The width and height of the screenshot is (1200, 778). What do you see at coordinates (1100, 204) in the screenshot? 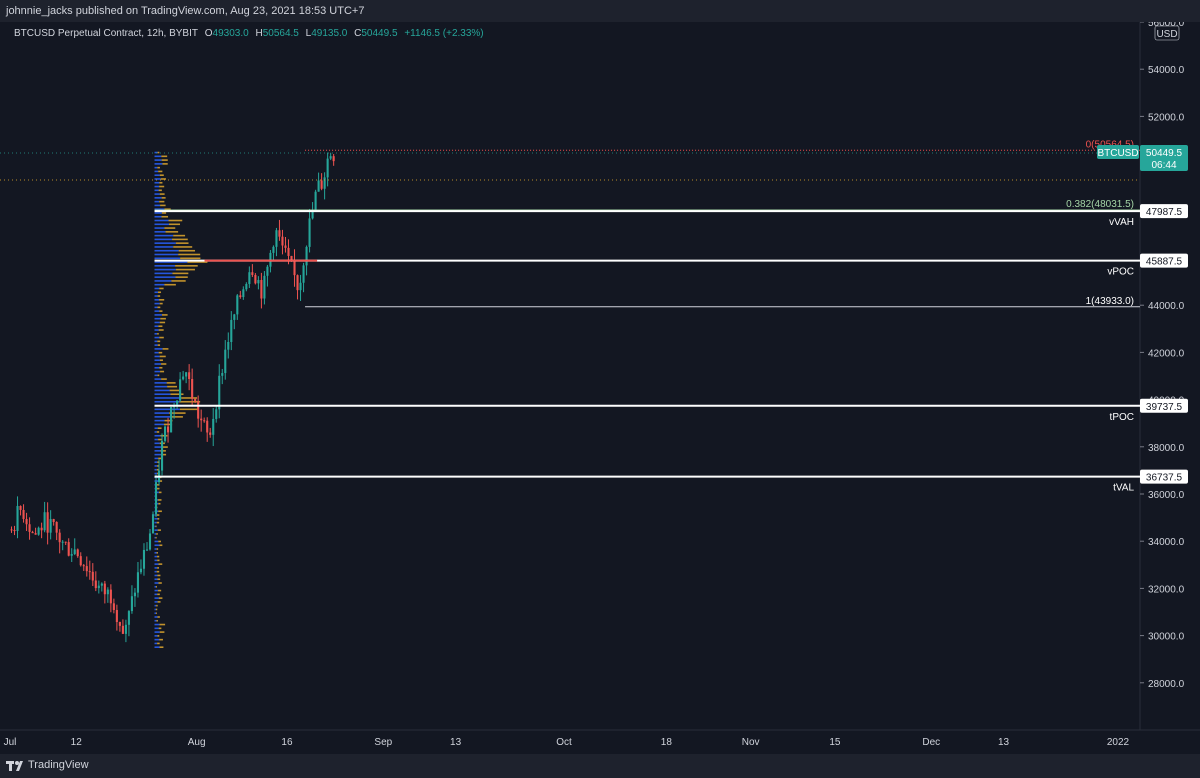
I see `fib-level-0382-label: 0.382(48031.5)` at bounding box center [1100, 204].